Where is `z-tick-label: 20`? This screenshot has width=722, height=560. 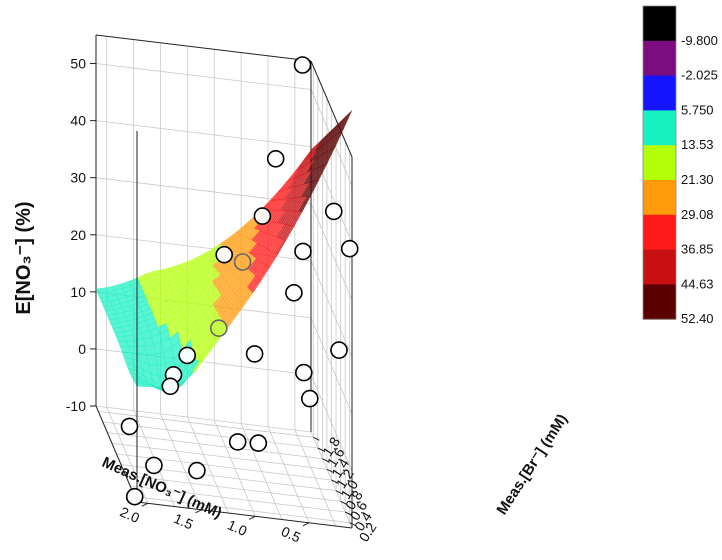 z-tick-label: 20 is located at coordinates (78, 235).